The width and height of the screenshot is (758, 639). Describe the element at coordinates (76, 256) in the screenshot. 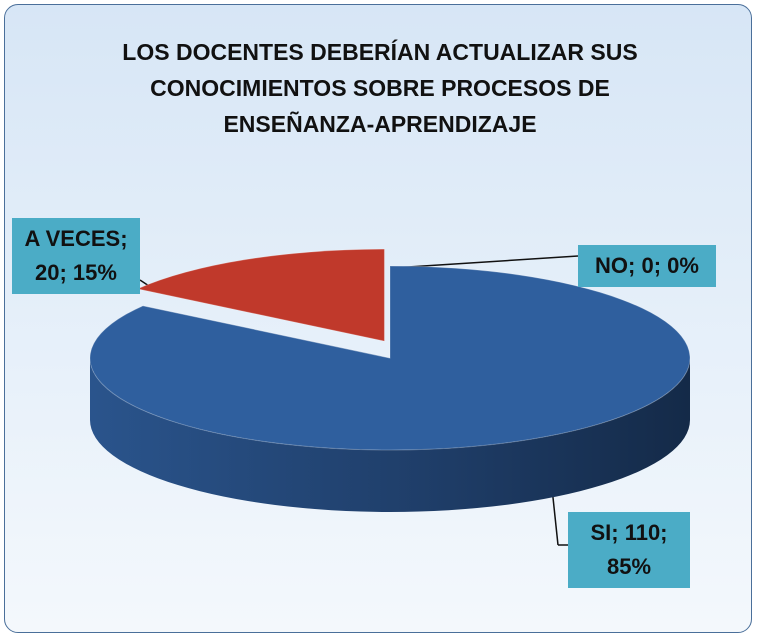

I see `data-label: A VECES; 20; 15%` at that location.